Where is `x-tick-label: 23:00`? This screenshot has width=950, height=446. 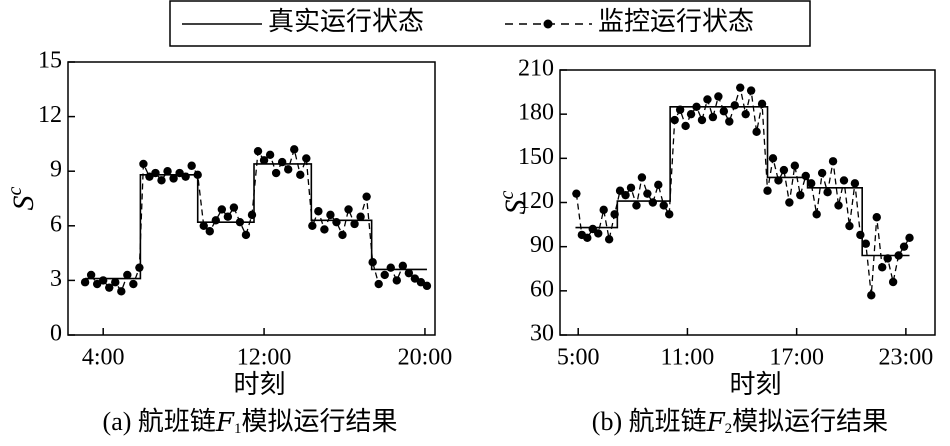 x-tick-label: 23:00 is located at coordinates (906, 358).